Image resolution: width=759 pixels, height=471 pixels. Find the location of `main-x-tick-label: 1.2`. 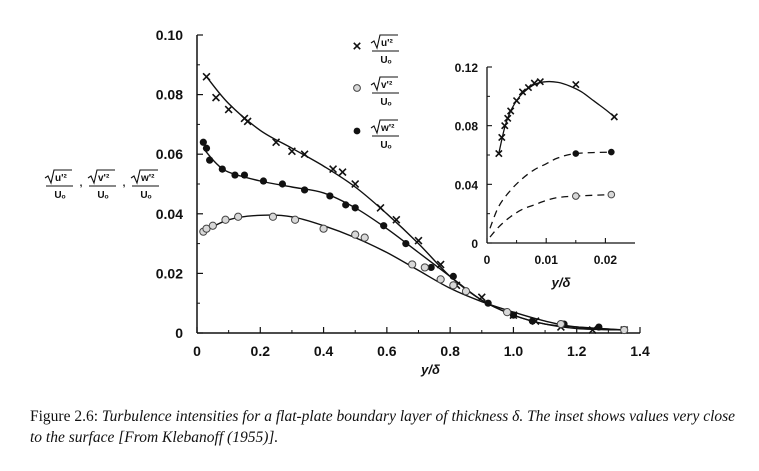

main-x-tick-label: 1.2 is located at coordinates (577, 351).